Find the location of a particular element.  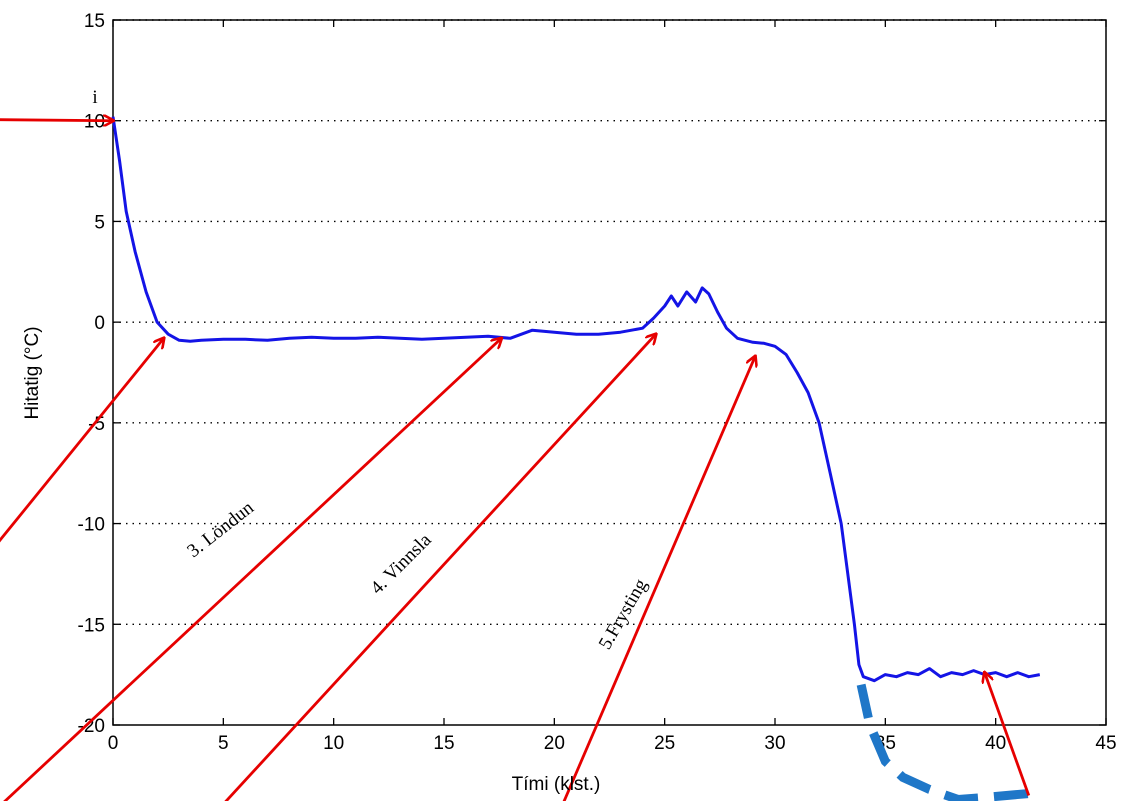

x-axis-label: Tími (klst.) is located at coordinates (556, 784).